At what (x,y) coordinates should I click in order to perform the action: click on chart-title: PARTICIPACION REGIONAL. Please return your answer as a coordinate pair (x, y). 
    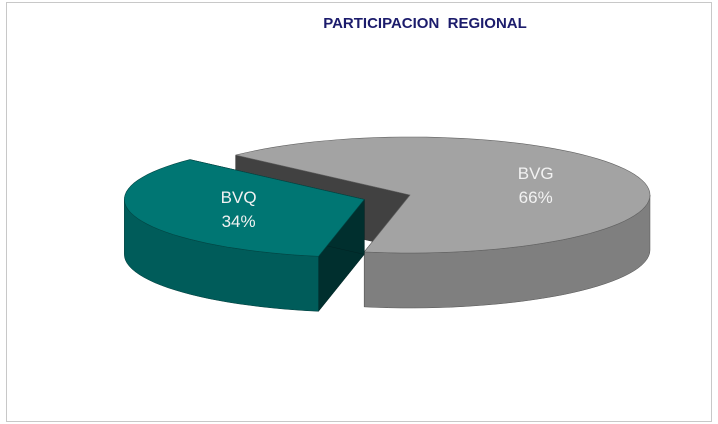
    Looking at the image, I should click on (425, 23).